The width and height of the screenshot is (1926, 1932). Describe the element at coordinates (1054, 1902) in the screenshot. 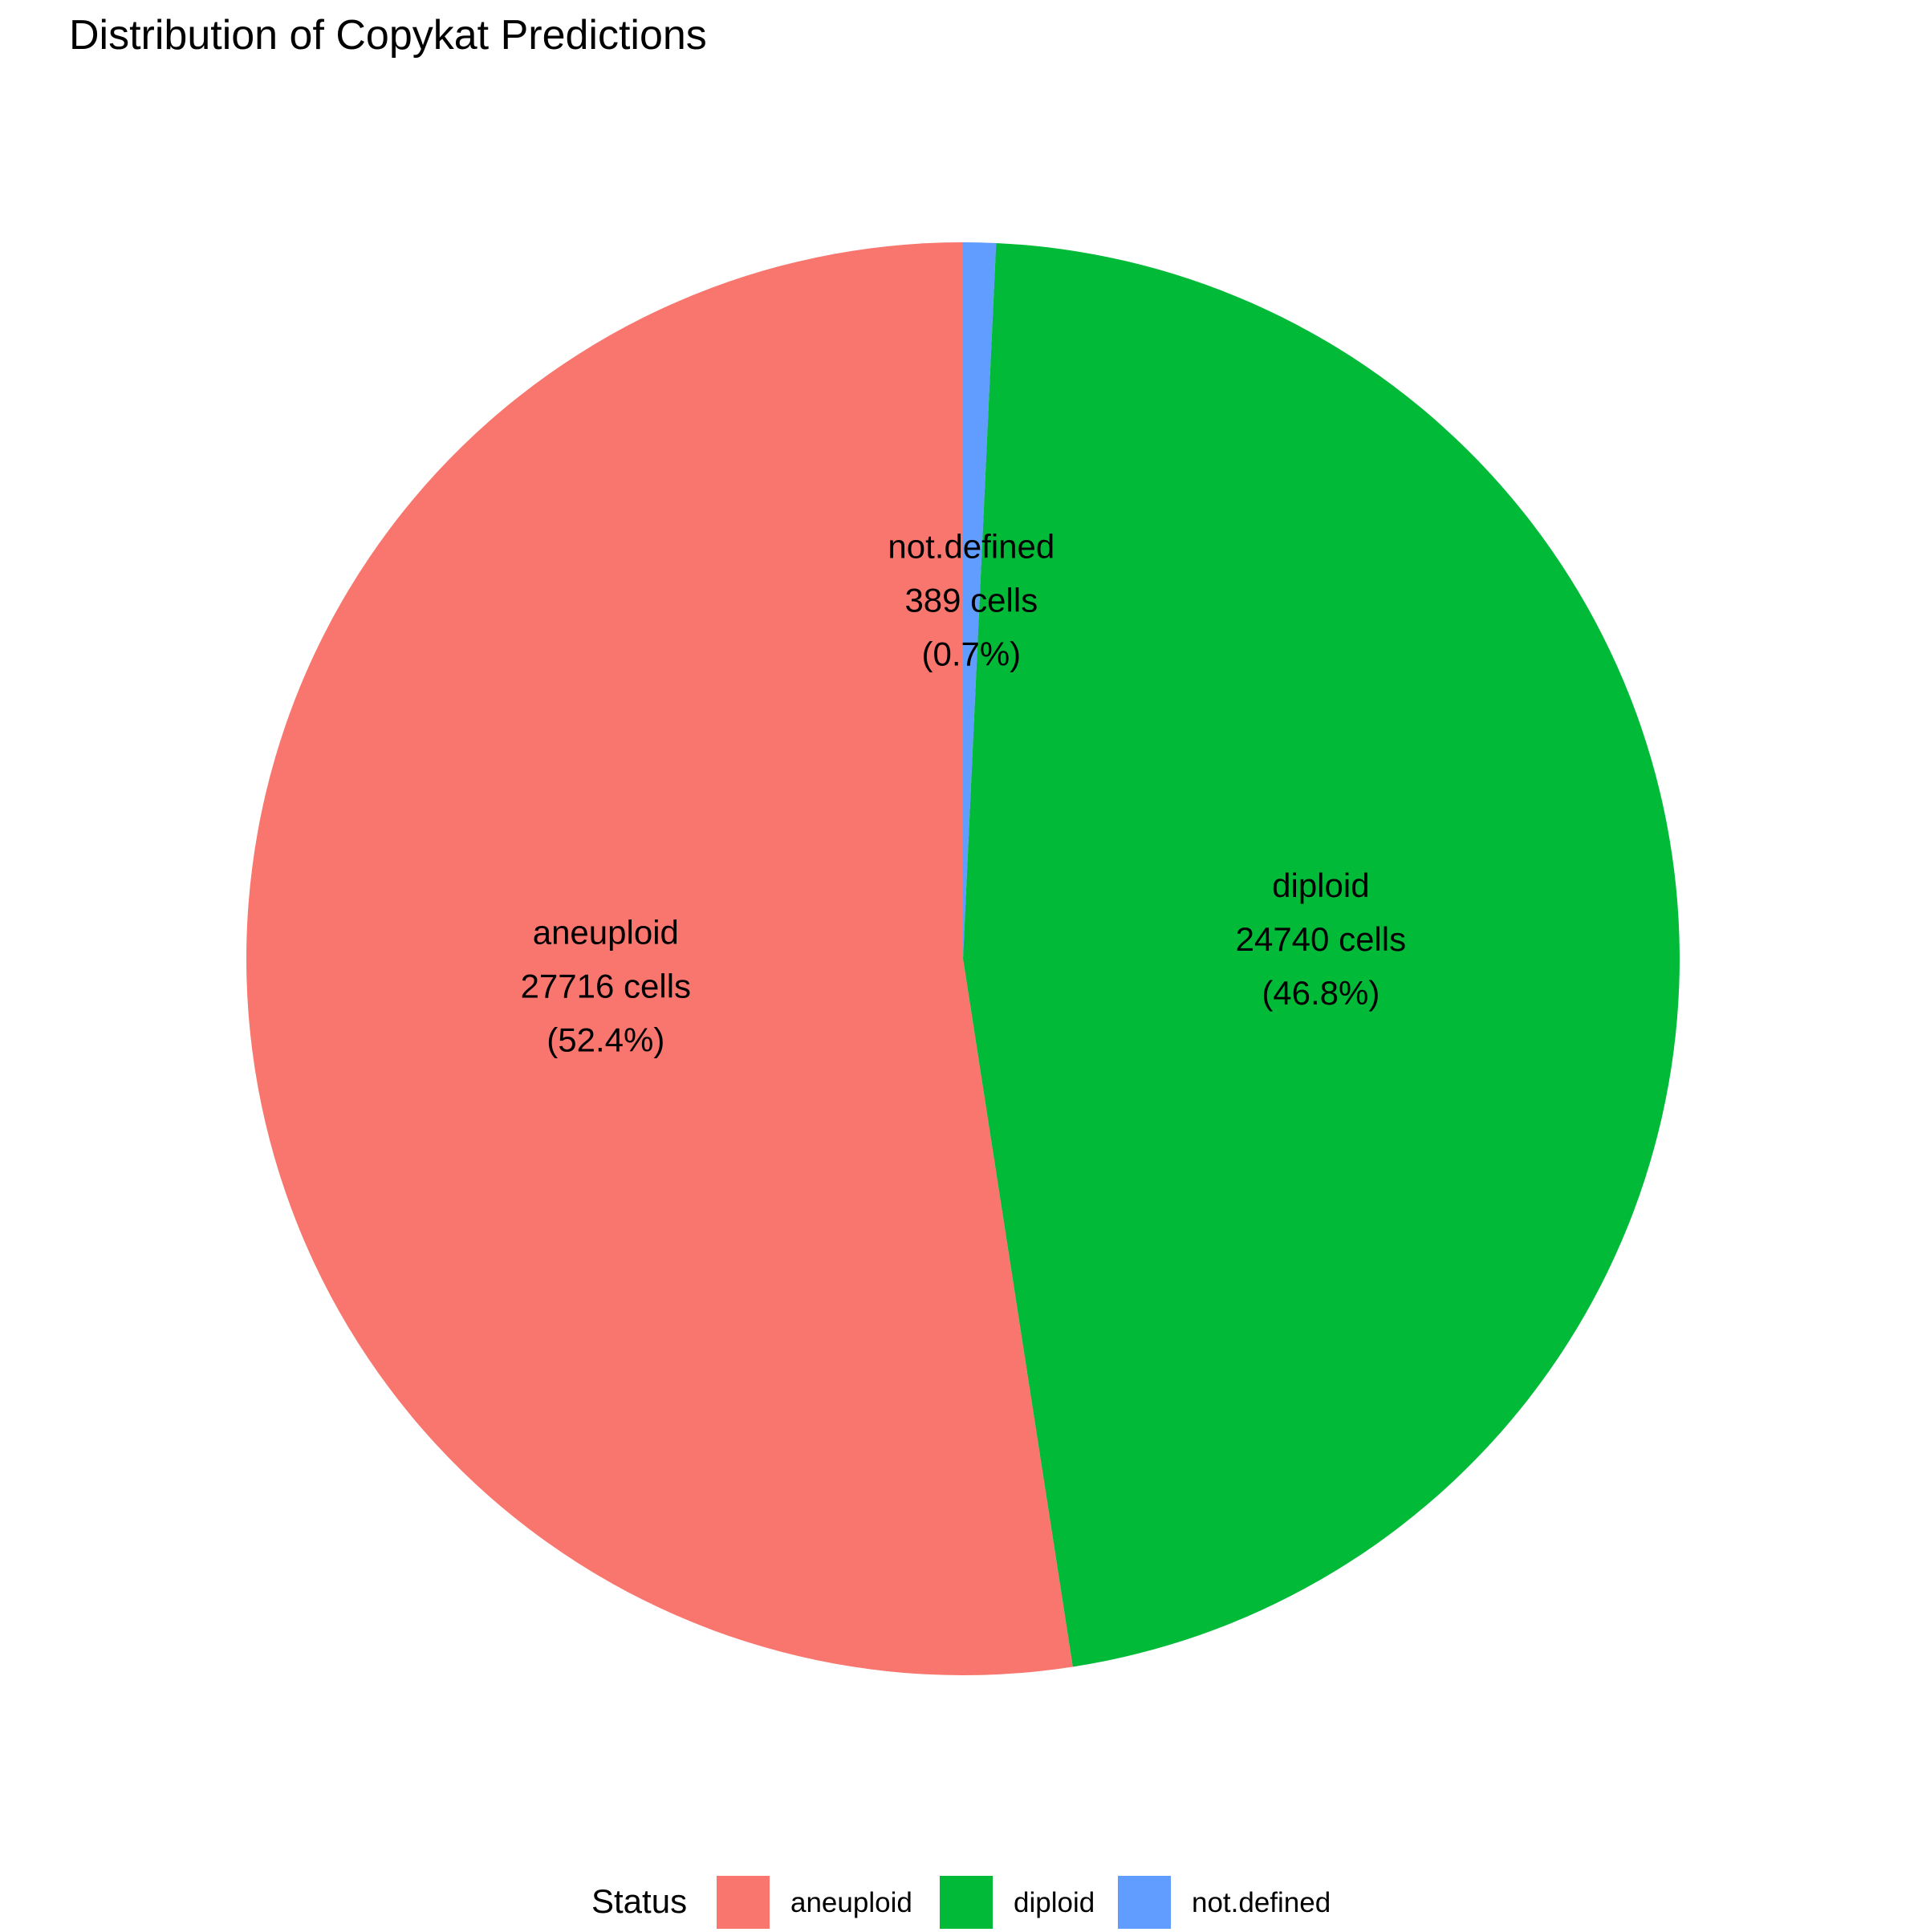

I see `legend-label-diploid: diploid` at that location.